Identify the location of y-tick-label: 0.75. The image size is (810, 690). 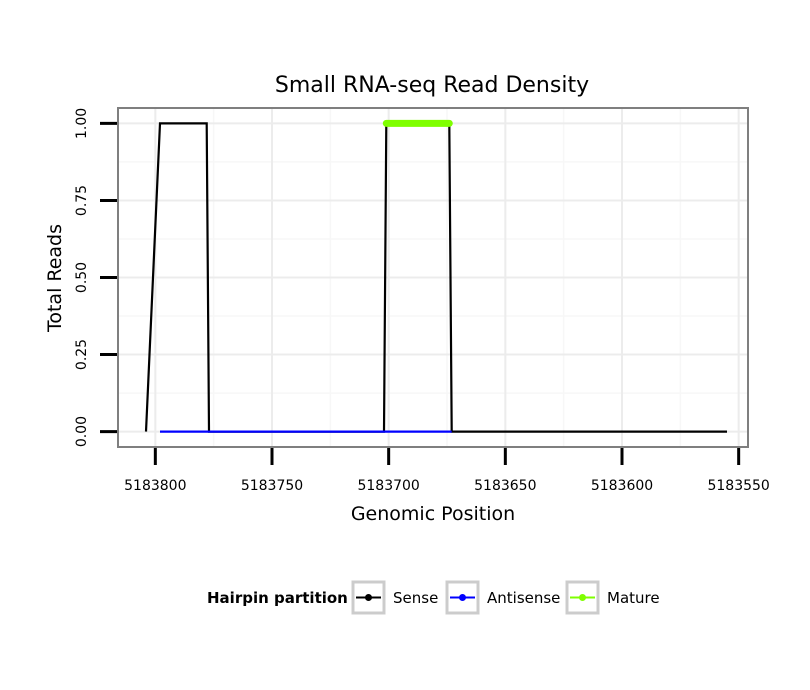
(82, 200).